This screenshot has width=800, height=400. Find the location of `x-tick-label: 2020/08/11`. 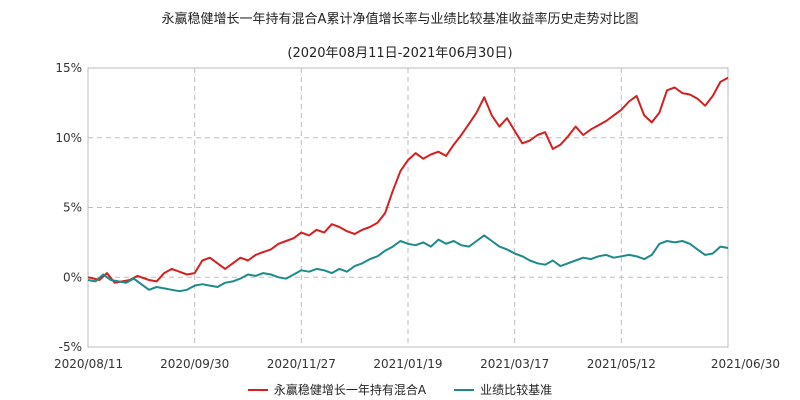

x-tick-label: 2020/08/11 is located at coordinates (88, 364).